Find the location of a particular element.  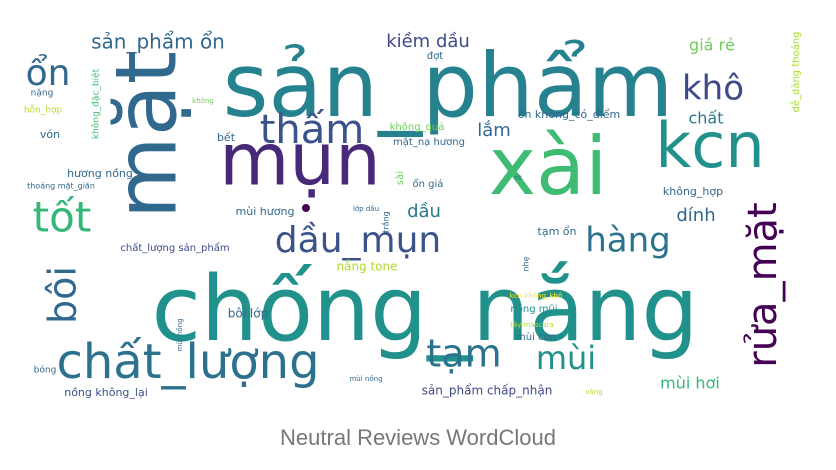

chart-caption: Neutral Reviews WordCloud is located at coordinates (418, 437).